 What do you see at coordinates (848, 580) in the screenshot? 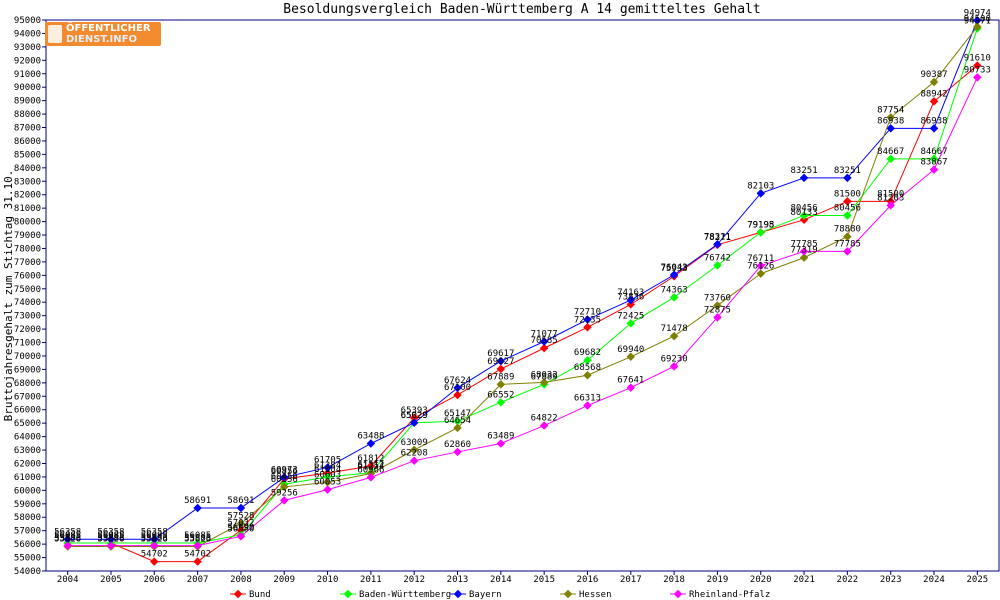
I see `x-tick-label: 2022` at bounding box center [848, 580].